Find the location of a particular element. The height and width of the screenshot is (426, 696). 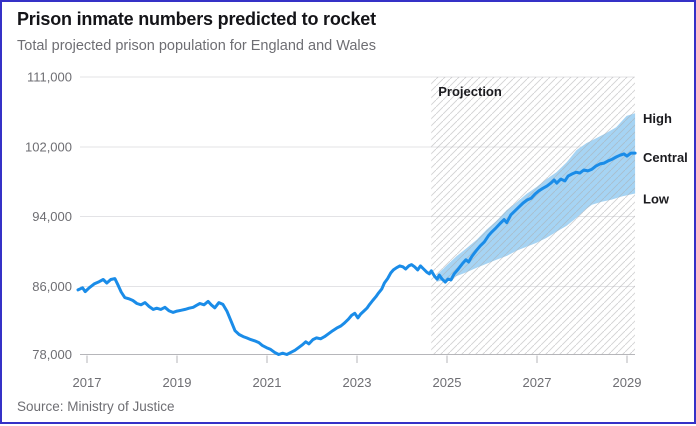

y-tick-label: 86,000 is located at coordinates (52, 286).